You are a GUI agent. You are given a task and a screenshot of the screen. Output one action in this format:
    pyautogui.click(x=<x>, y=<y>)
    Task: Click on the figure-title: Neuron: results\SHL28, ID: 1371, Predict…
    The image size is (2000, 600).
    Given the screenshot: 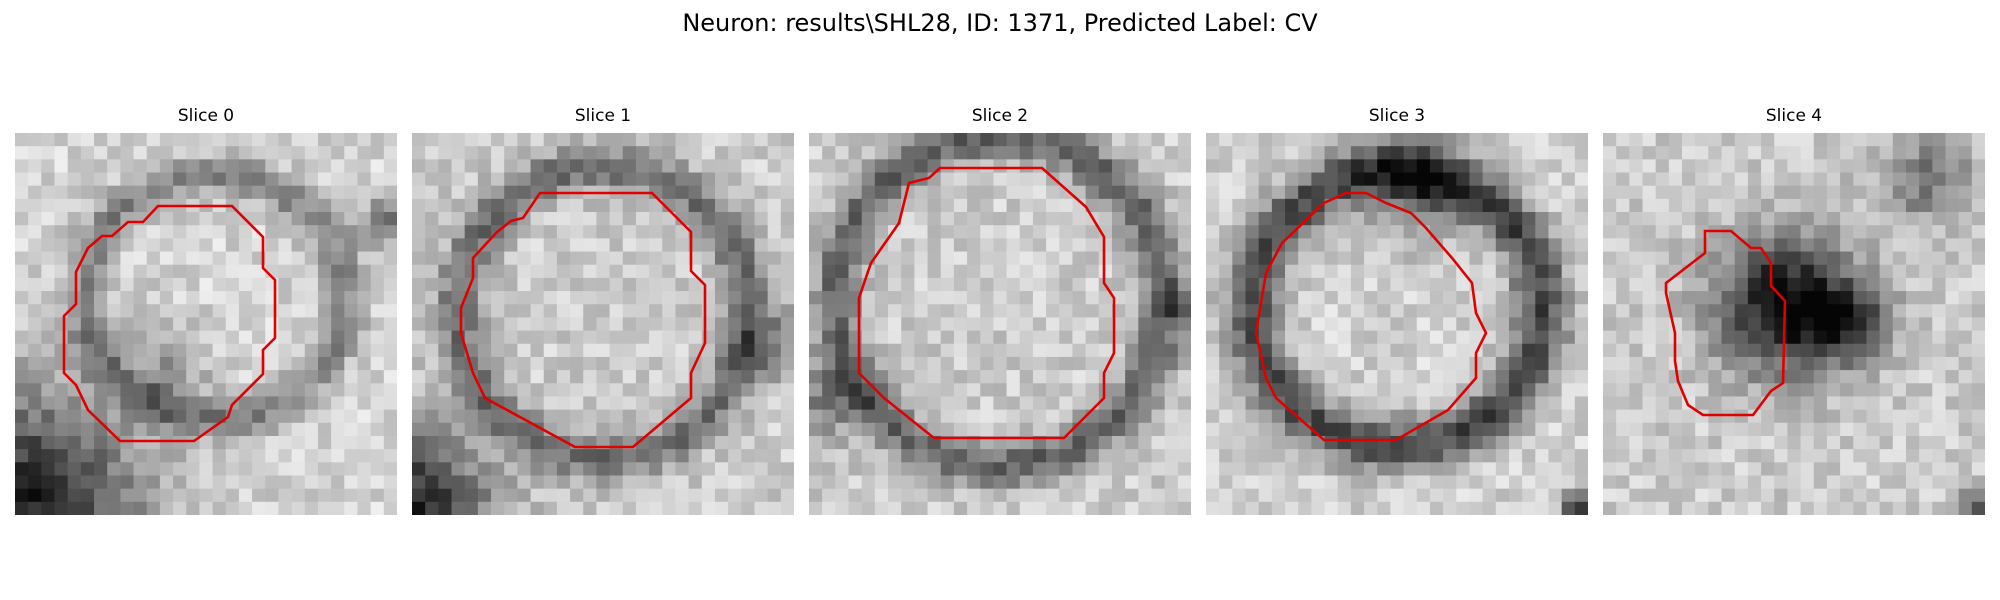 What is the action you would take?
    pyautogui.click(x=1000, y=23)
    